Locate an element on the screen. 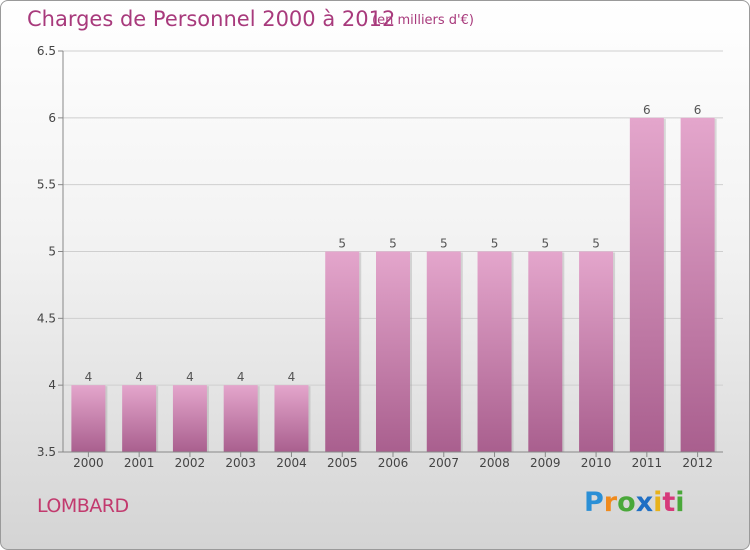 The width and height of the screenshot is (750, 550). x-tick-label: 2008 is located at coordinates (494, 463).